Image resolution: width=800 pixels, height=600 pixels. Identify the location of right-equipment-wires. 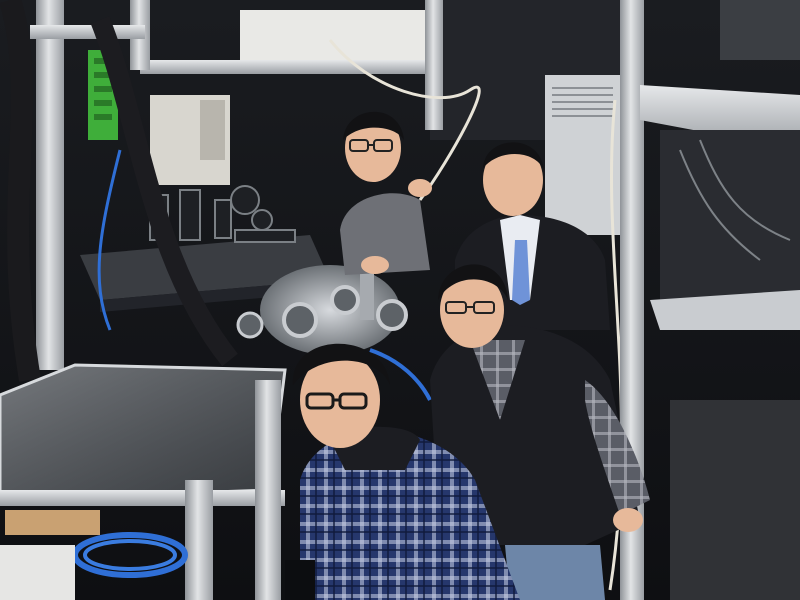
(735, 200).